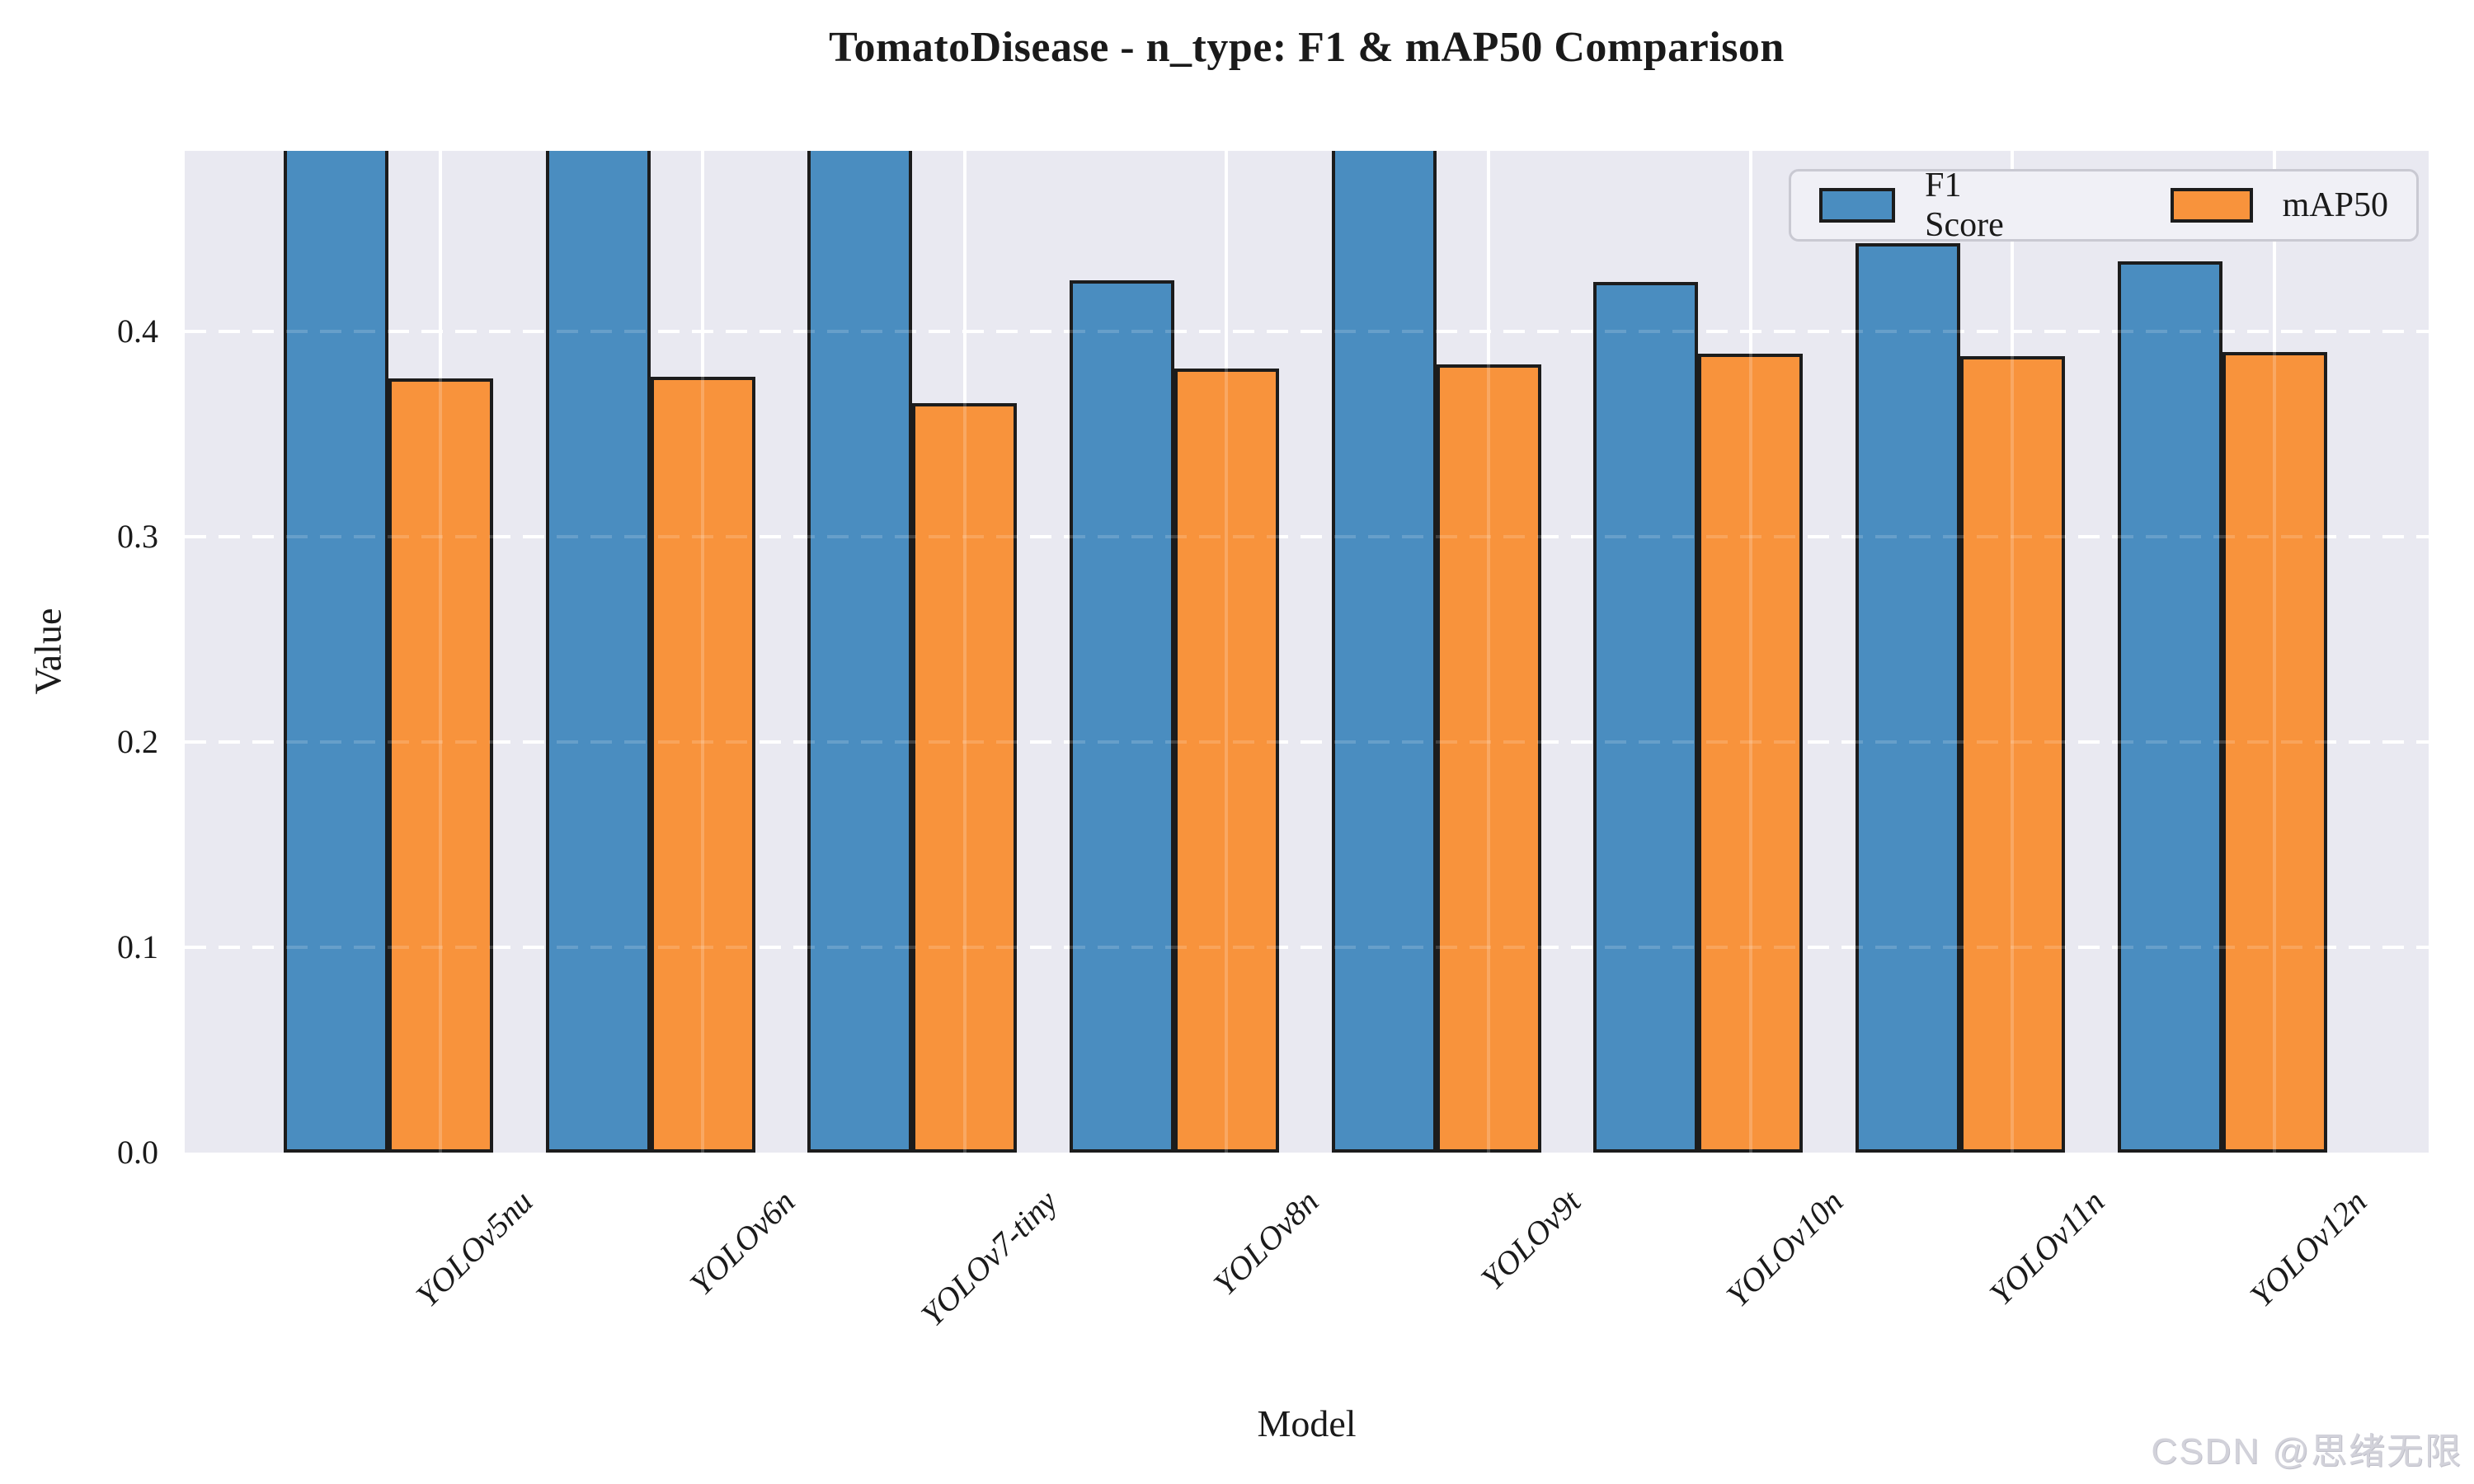 The height and width of the screenshot is (1484, 2474). I want to click on h-gridline-overlay-0.3, so click(1307, 537).